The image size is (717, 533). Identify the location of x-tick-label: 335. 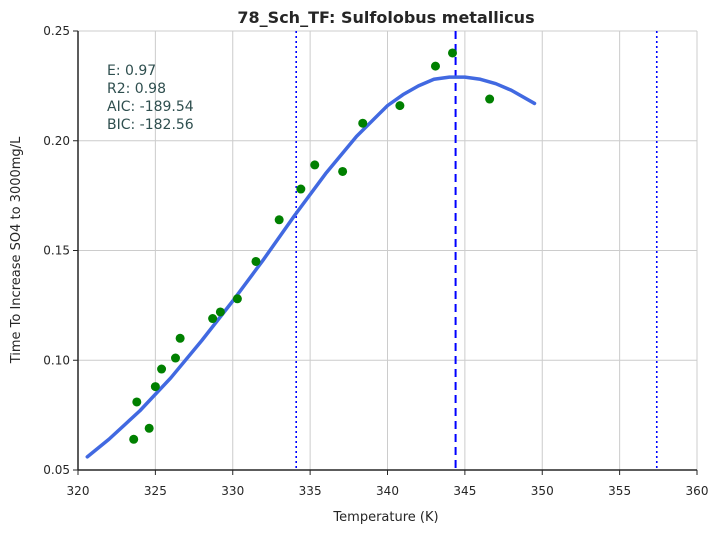
(310, 491).